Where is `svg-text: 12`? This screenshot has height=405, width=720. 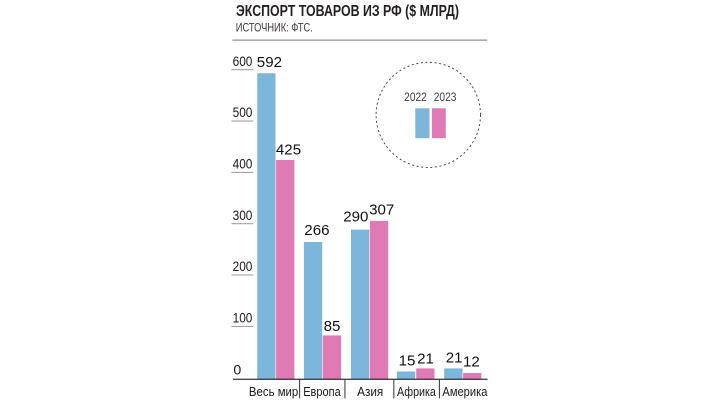
svg-text: 12 is located at coordinates (471, 362).